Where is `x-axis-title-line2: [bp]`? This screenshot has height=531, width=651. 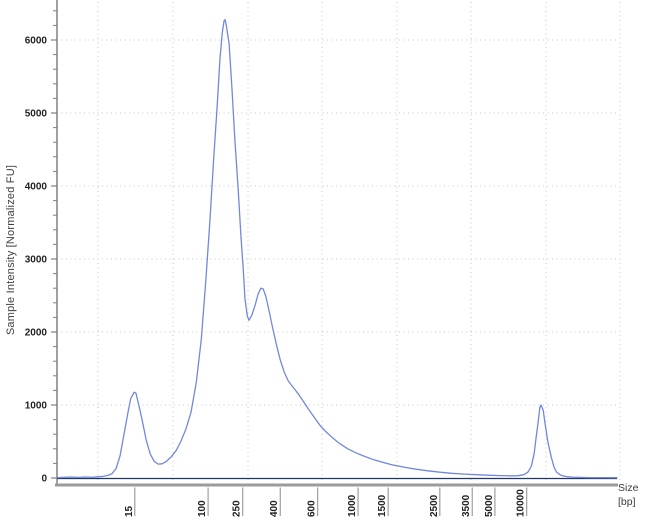 x-axis-title-line2: [bp] is located at coordinates (627, 502).